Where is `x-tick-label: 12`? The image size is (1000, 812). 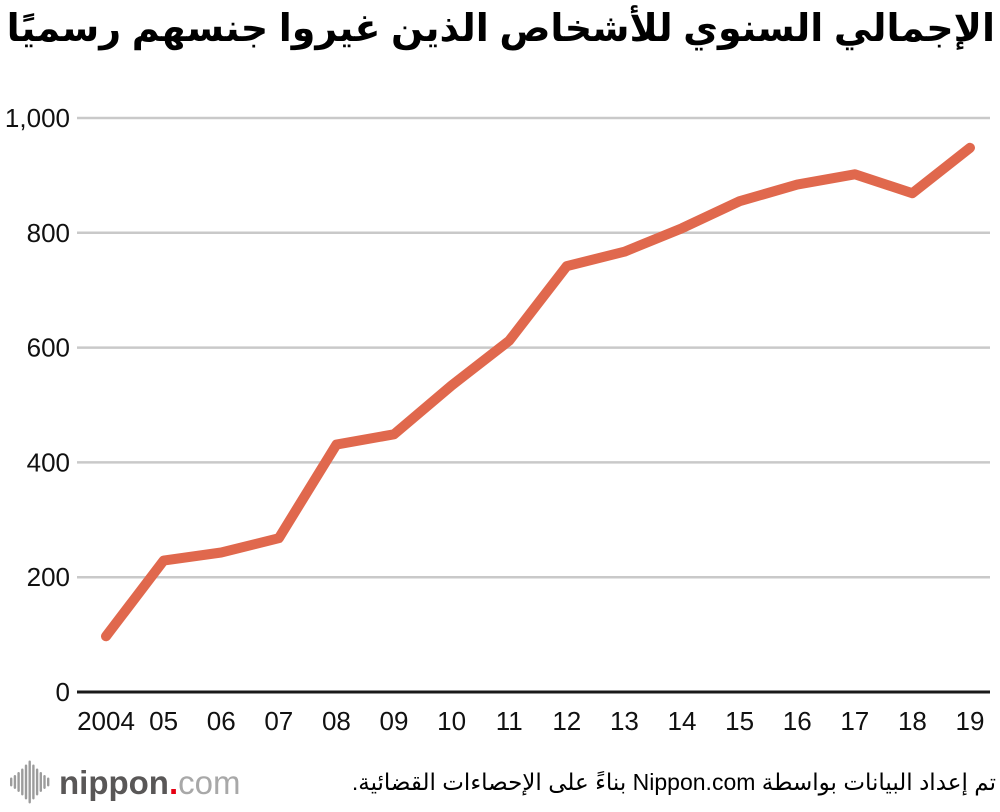
x-tick-label: 12 is located at coordinates (566, 721).